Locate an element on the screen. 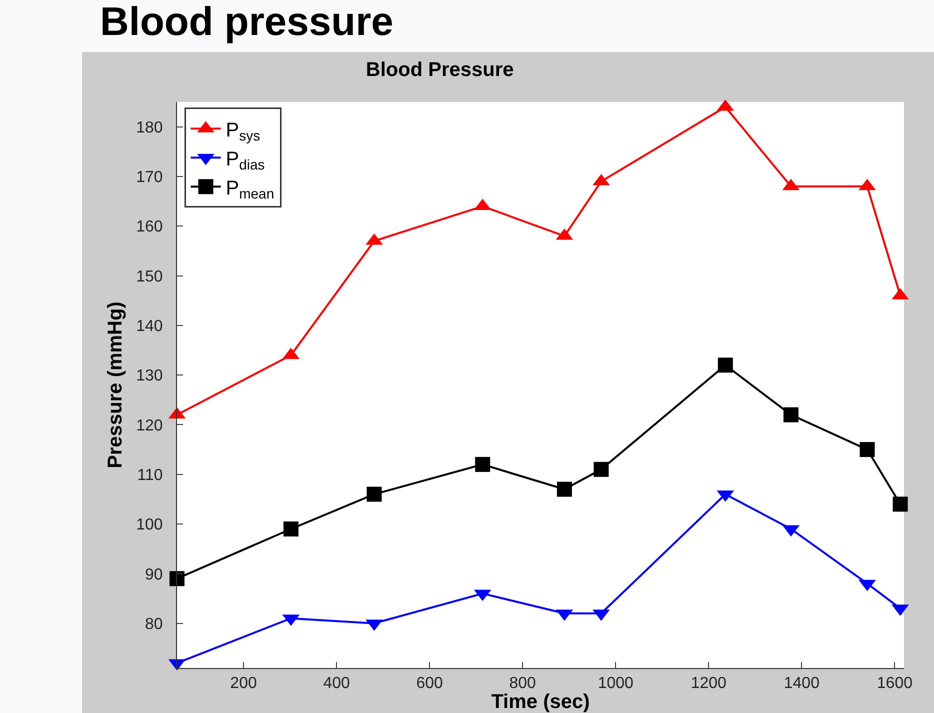  y-tick-label: 160 is located at coordinates (149, 227).